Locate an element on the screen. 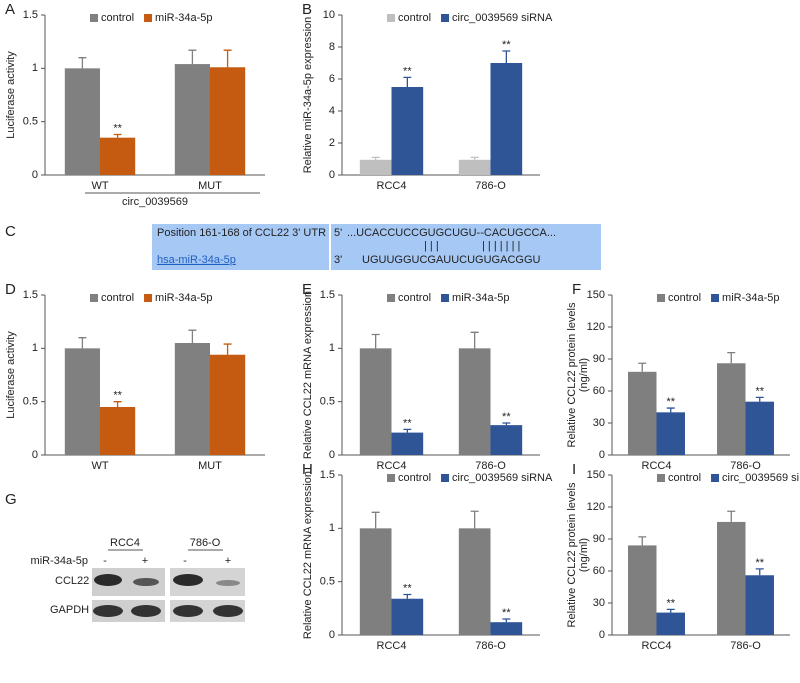 The image size is (800, 683). y-axis-label: Relative miR-34a-5p expression is located at coordinates (308, 95).